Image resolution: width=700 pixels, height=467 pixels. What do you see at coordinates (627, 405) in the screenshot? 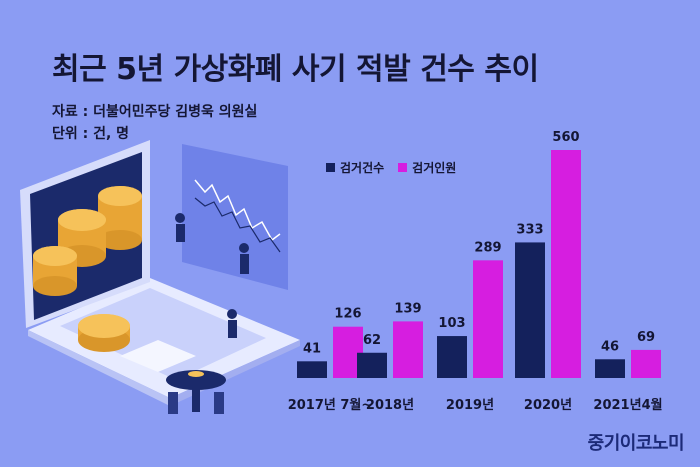
I see `category-label-4: 2021년4월` at bounding box center [627, 405].